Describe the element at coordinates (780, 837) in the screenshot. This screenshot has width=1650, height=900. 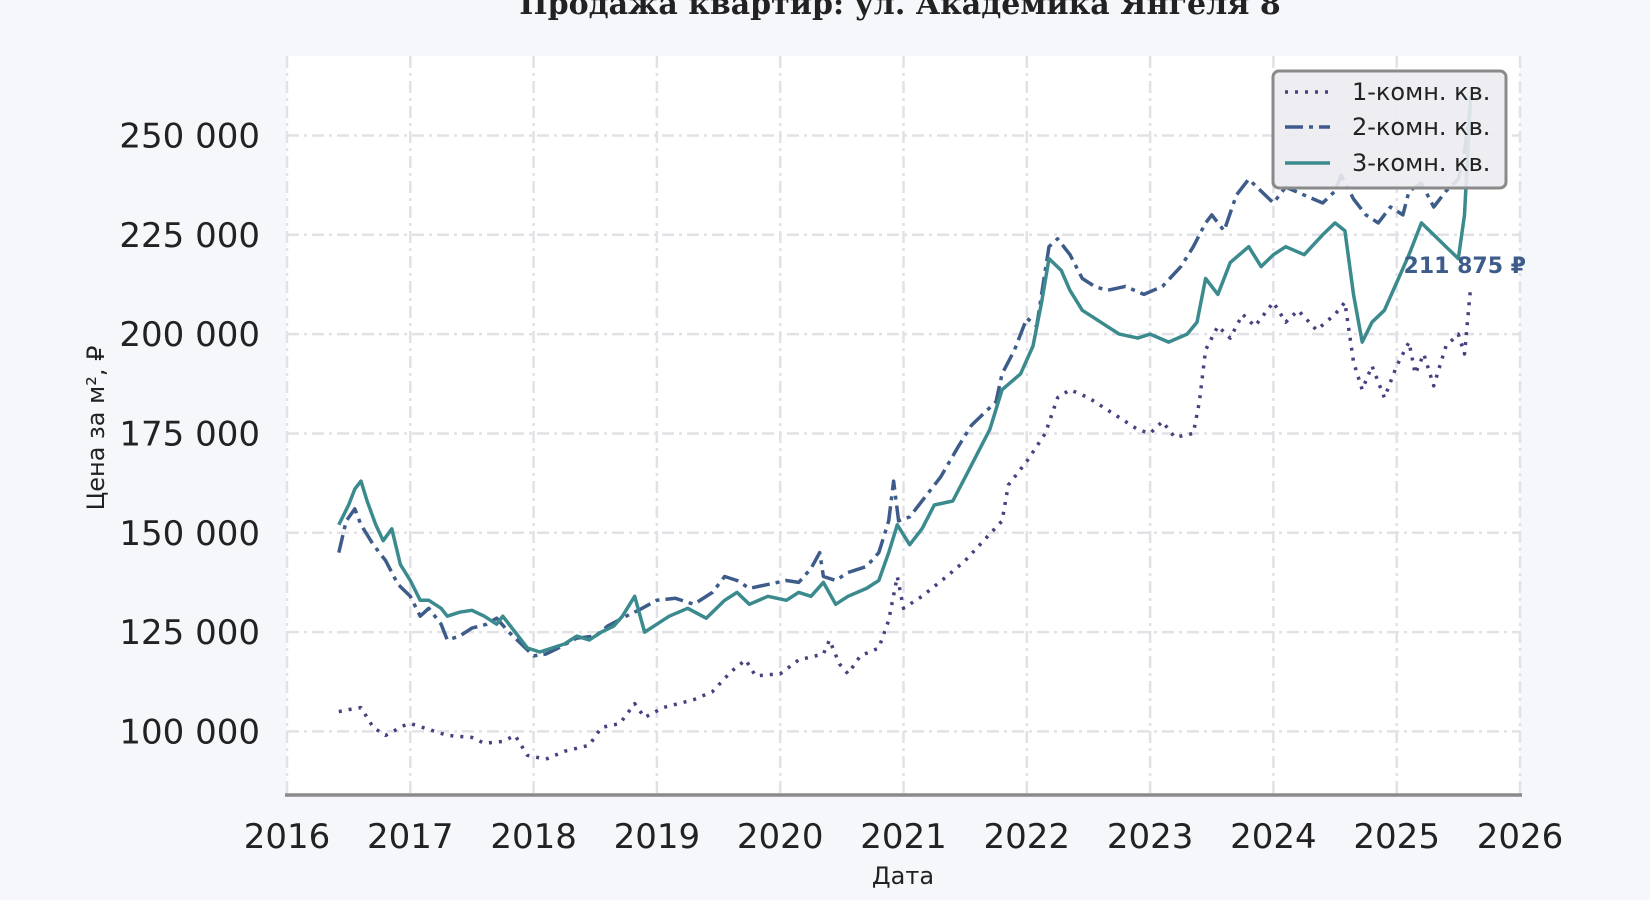
I see `x-tick-label-2020: 2020` at that location.